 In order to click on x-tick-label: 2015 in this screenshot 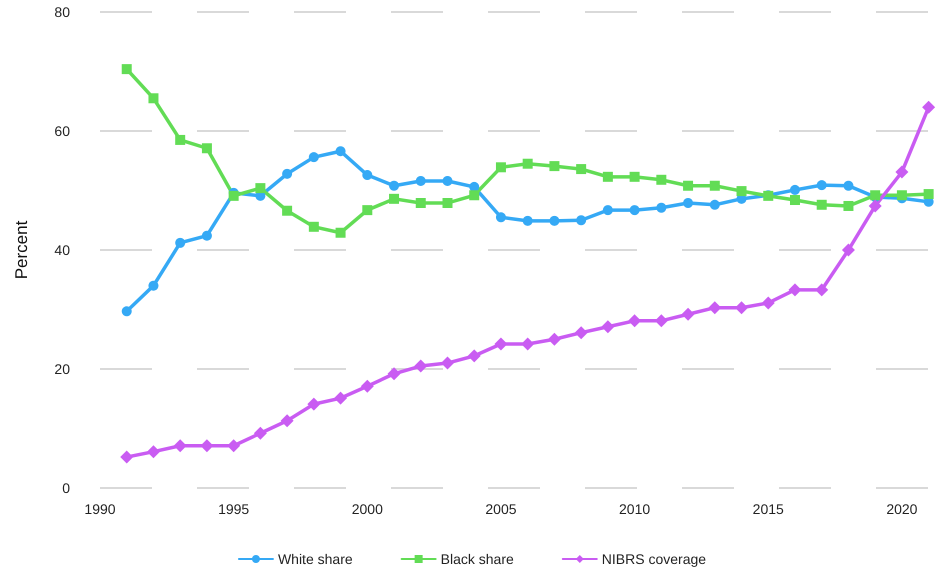, I will do `click(768, 509)`.